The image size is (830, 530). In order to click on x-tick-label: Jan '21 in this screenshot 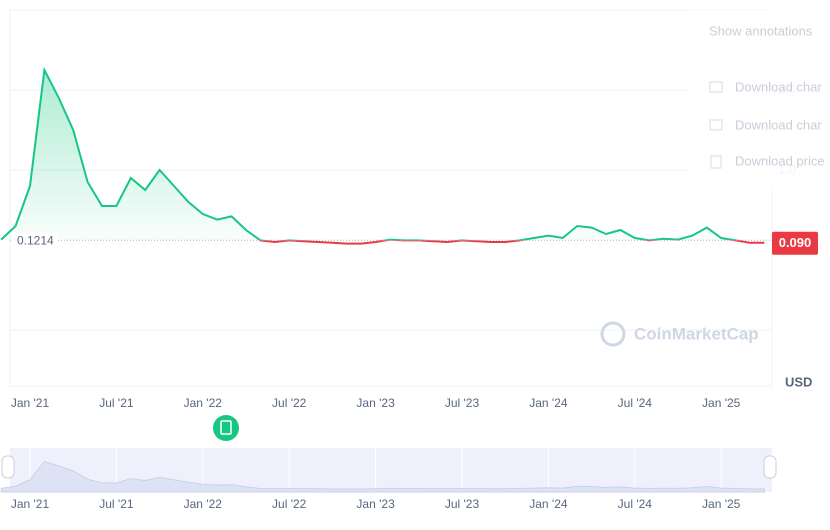, I will do `click(30, 403)`.